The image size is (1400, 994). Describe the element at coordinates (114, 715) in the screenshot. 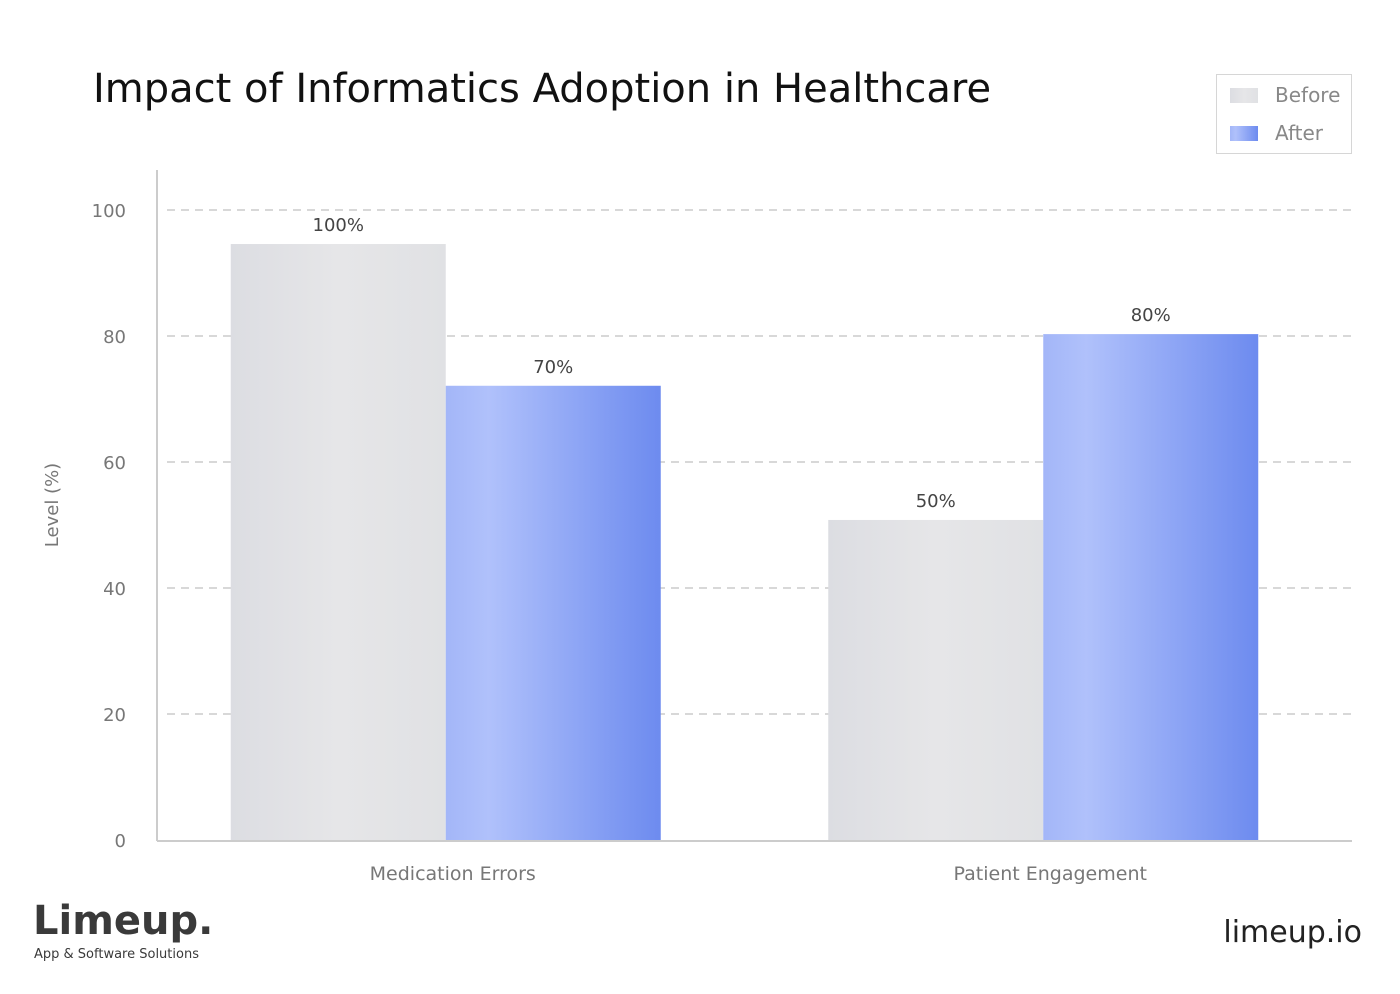

I see `y-tick-label: 20` at that location.